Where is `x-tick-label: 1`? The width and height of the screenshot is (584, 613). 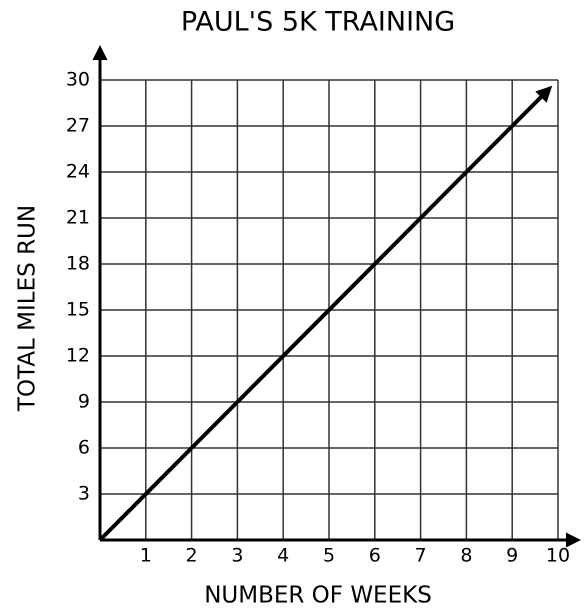
x-tick-label: 1 is located at coordinates (146, 556).